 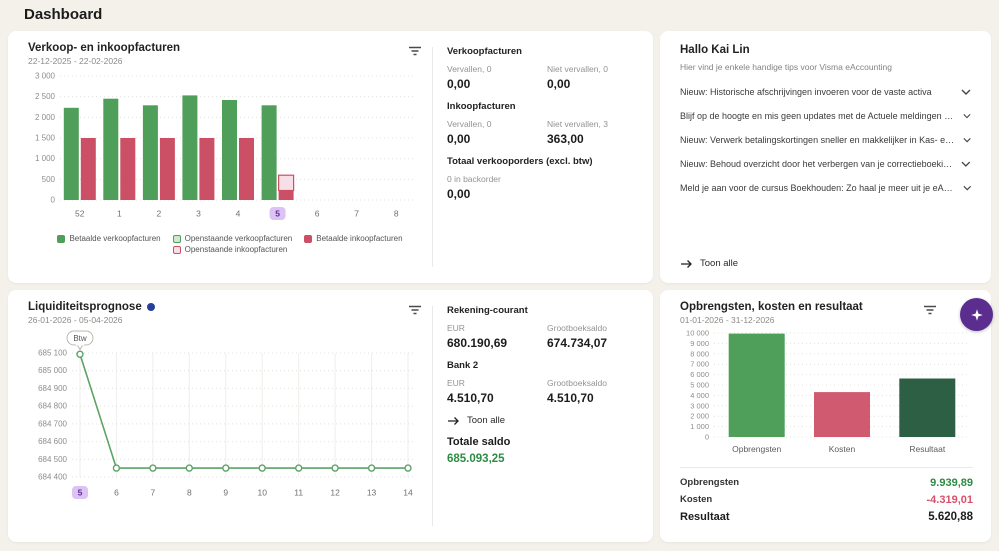 I want to click on svg-text: 3 000, so click(x=699, y=405).